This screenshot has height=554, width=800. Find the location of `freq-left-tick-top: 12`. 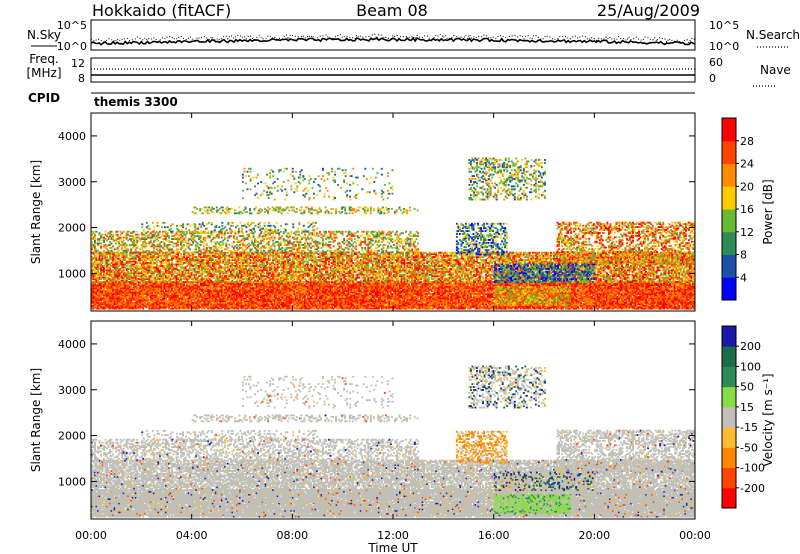

freq-left-tick-top: 12 is located at coordinates (78, 63).